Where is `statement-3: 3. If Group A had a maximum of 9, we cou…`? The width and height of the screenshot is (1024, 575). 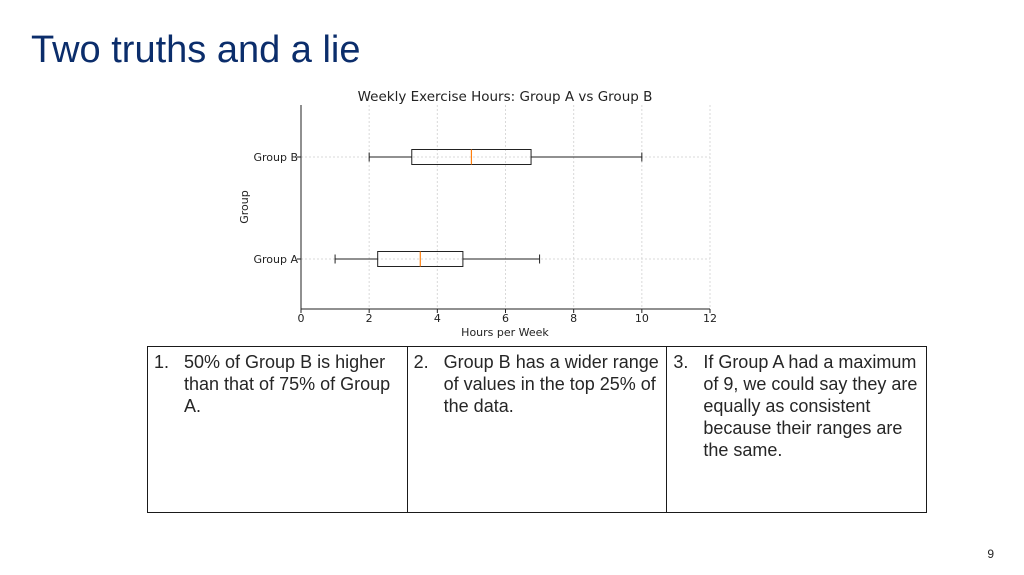 statement-3: 3. If Group A had a maximum of 9, we cou… is located at coordinates (796, 406).